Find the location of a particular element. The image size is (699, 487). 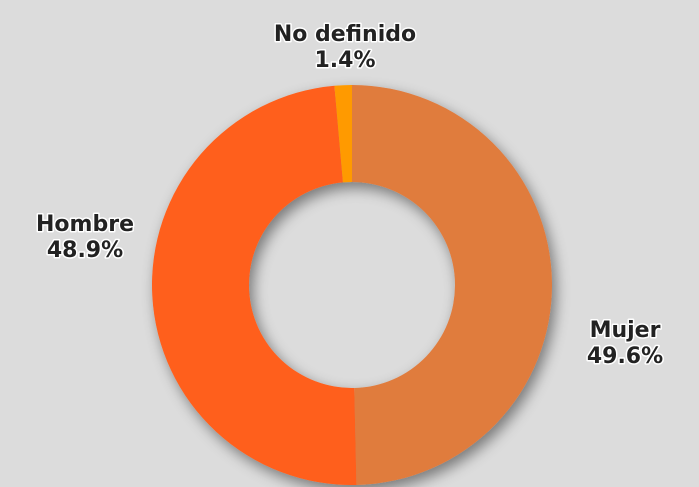

slice-value: 49.6% is located at coordinates (625, 356).